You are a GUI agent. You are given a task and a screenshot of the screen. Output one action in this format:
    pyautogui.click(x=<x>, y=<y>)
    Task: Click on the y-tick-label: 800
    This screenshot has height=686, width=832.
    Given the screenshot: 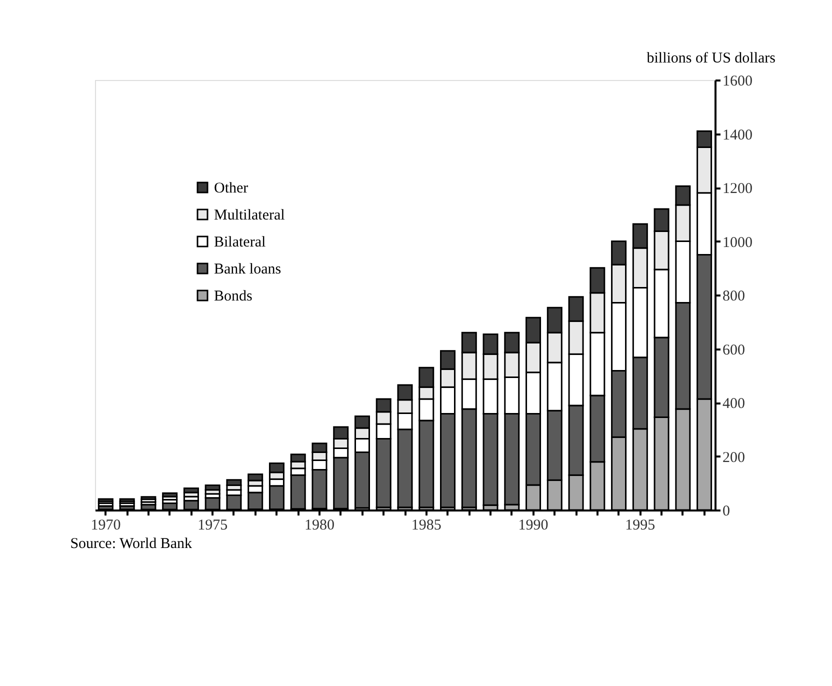 What is the action you would take?
    pyautogui.click(x=733, y=296)
    